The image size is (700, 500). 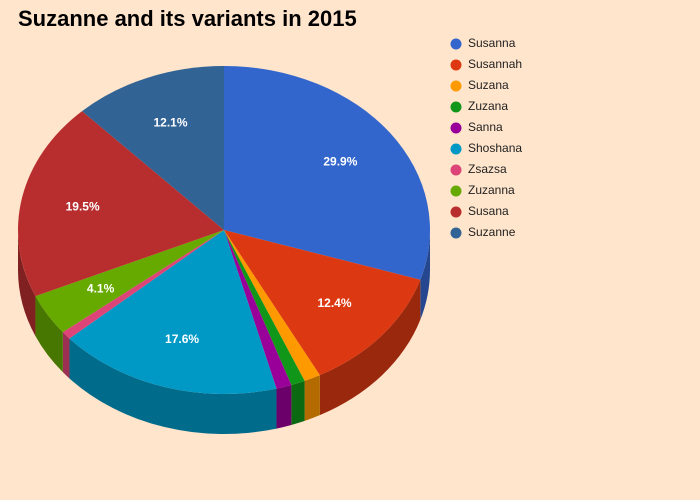 I want to click on slice-label: 4.1%, so click(x=101, y=289).